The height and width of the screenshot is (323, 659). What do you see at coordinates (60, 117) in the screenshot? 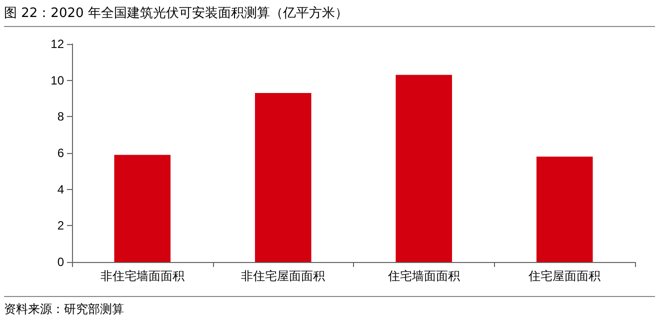
I see `y-tick-label: 8` at bounding box center [60, 117].